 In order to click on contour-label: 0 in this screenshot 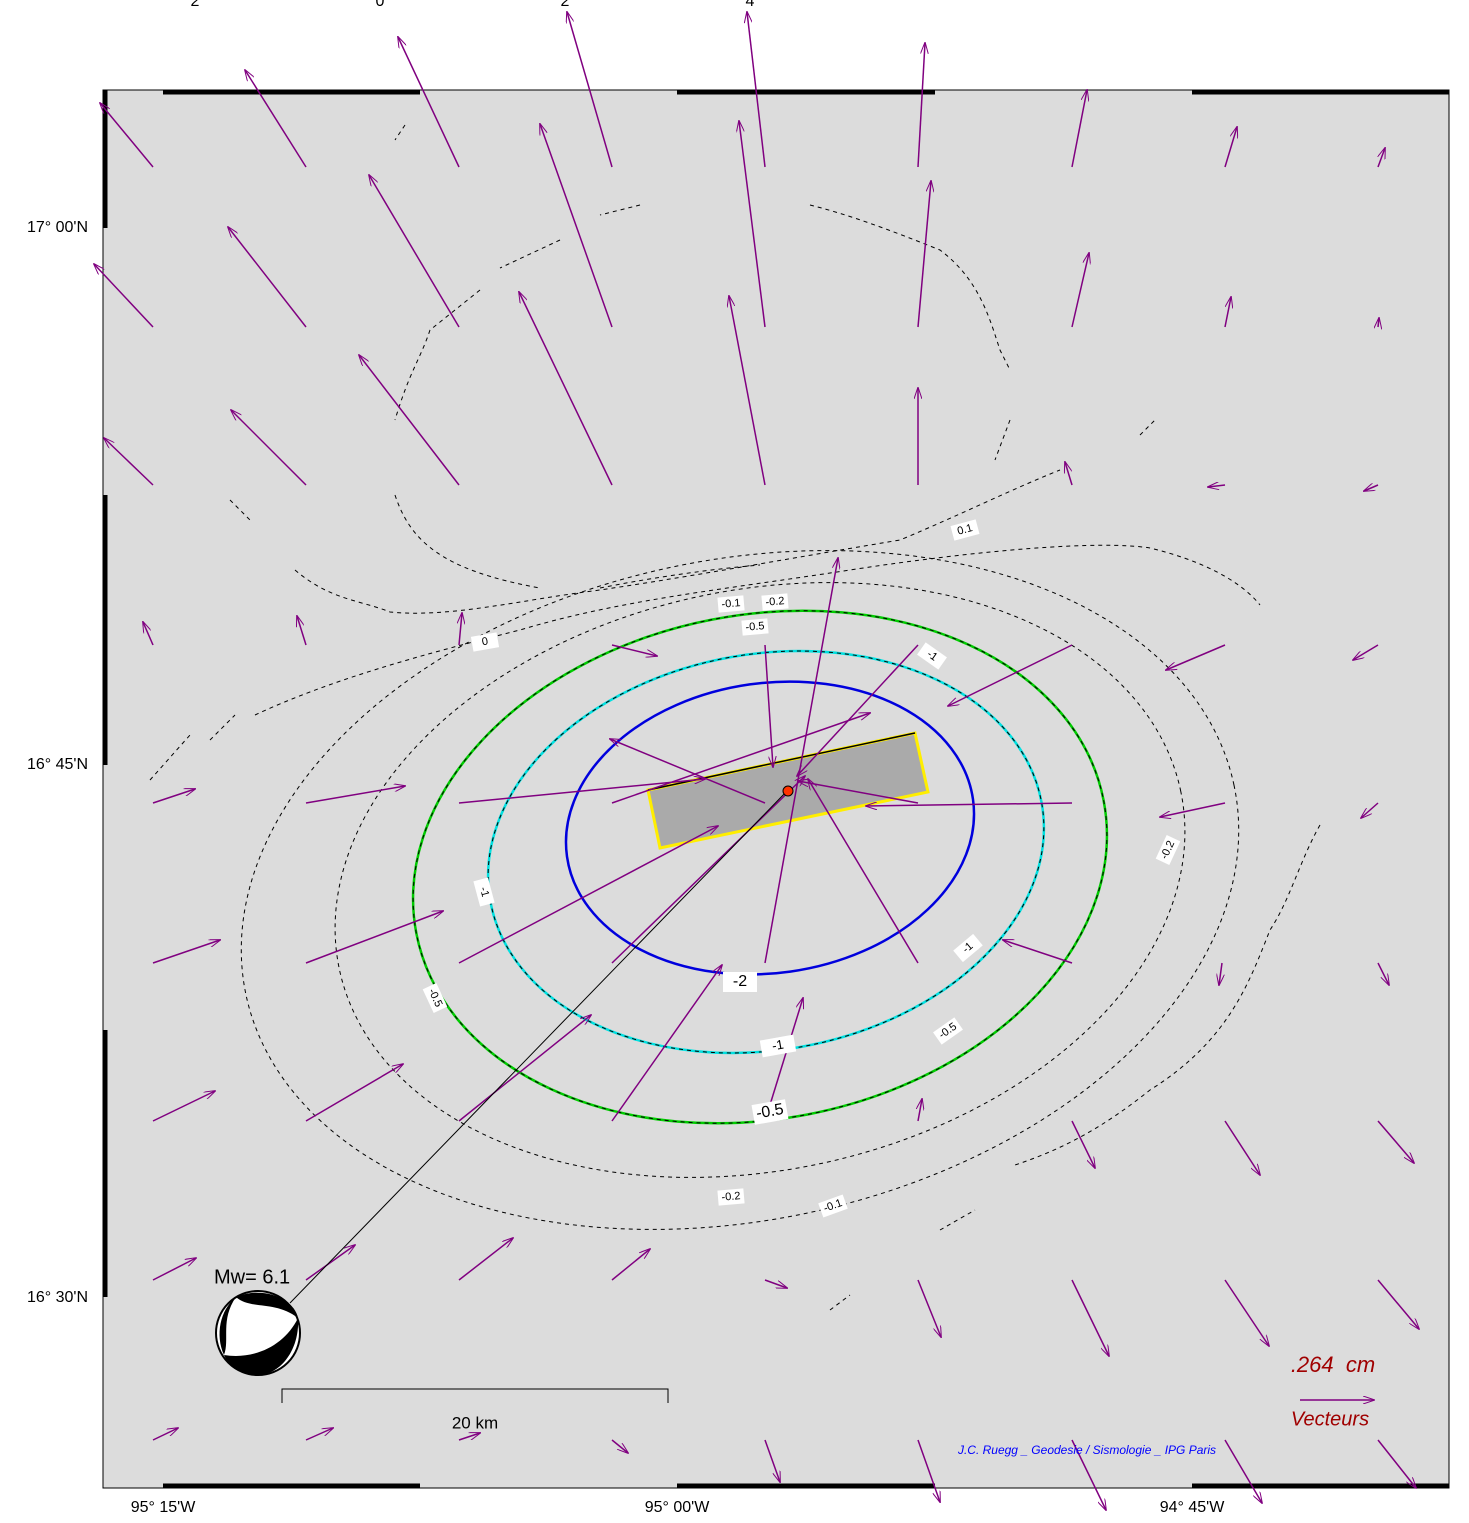, I will do `click(485, 642)`.